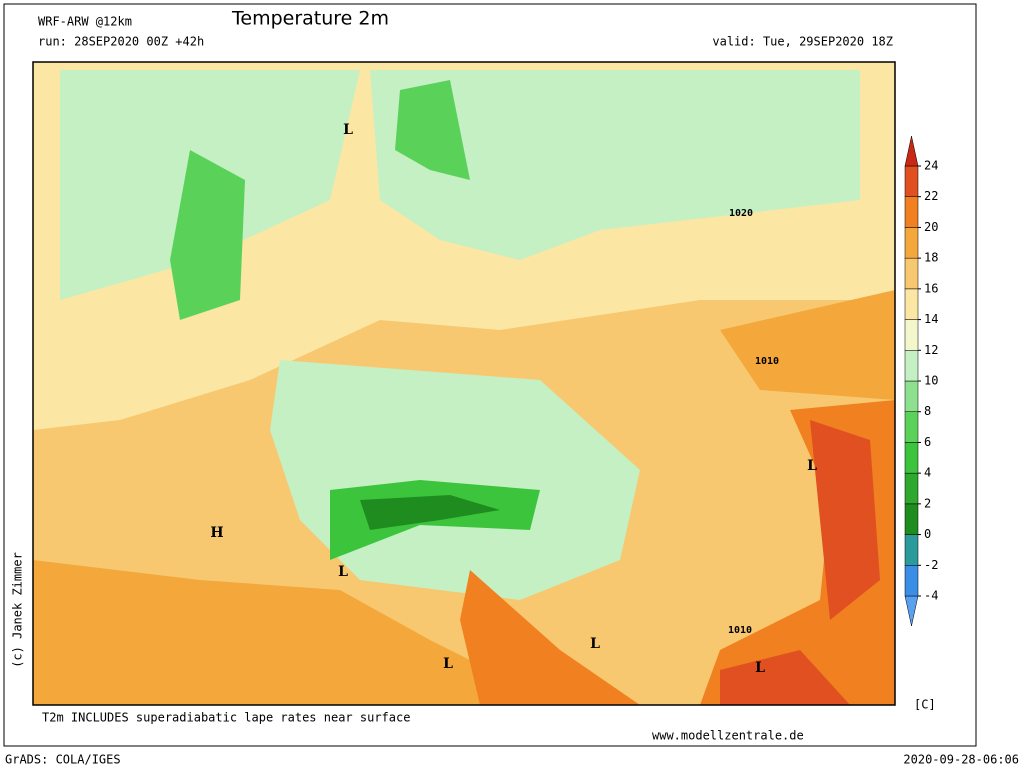 The width and height of the screenshot is (1024, 768). Describe the element at coordinates (925, 705) in the screenshot. I see `unit: [C]` at that location.